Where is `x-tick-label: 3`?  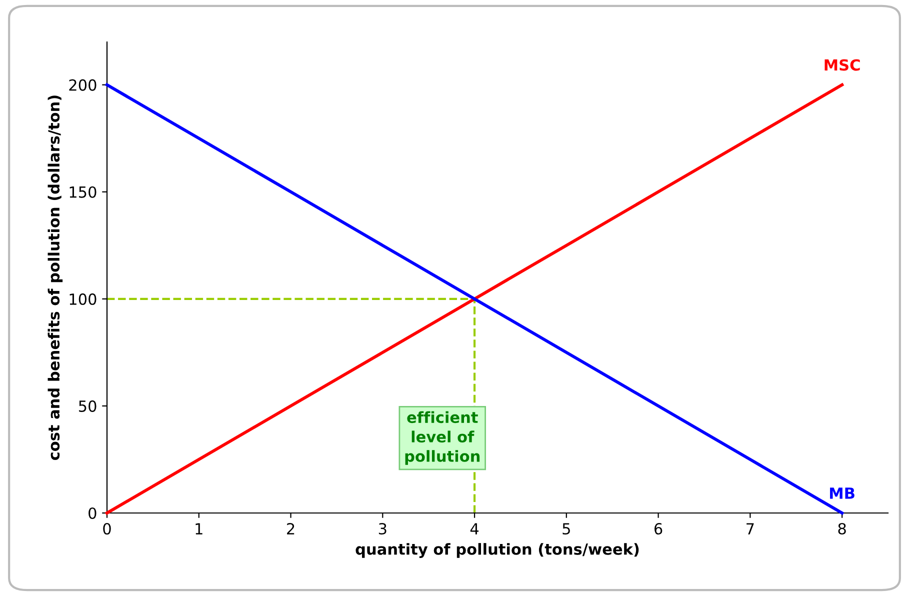 x-tick-label: 3 is located at coordinates (382, 528).